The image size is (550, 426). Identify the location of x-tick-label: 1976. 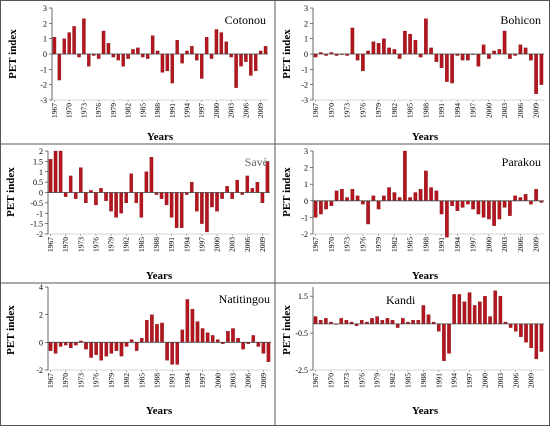
(98, 110).